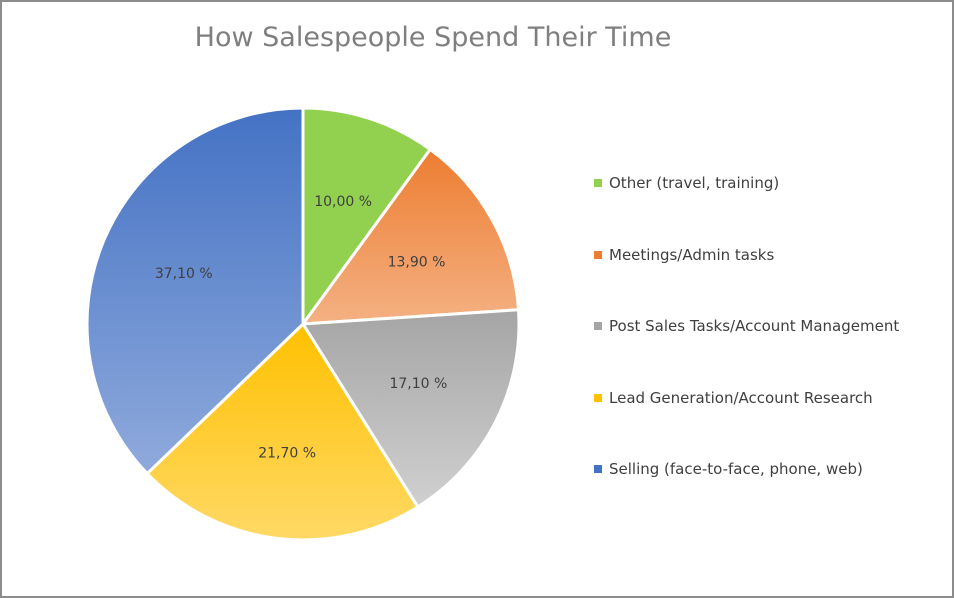  I want to click on chart-title: How Salespeople Spend Their Time, so click(433, 37).